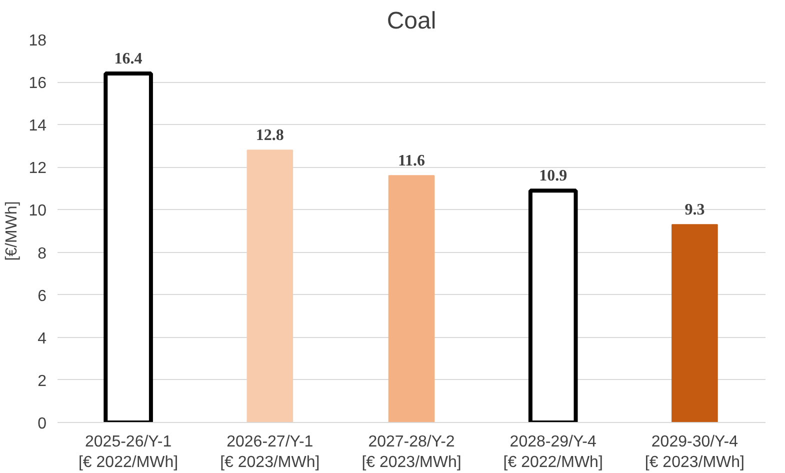 The height and width of the screenshot is (473, 785). I want to click on y-tick-label: 2, so click(42, 381).